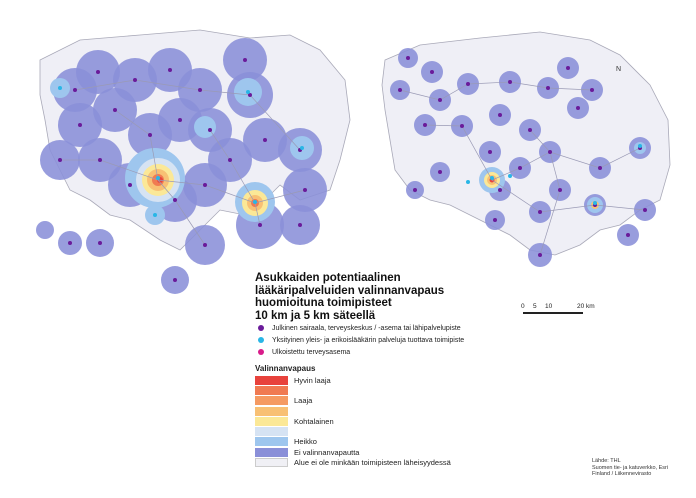 The height and width of the screenshot is (498, 696). What do you see at coordinates (586, 306) in the screenshot?
I see `scale-tick: 20 km` at bounding box center [586, 306].